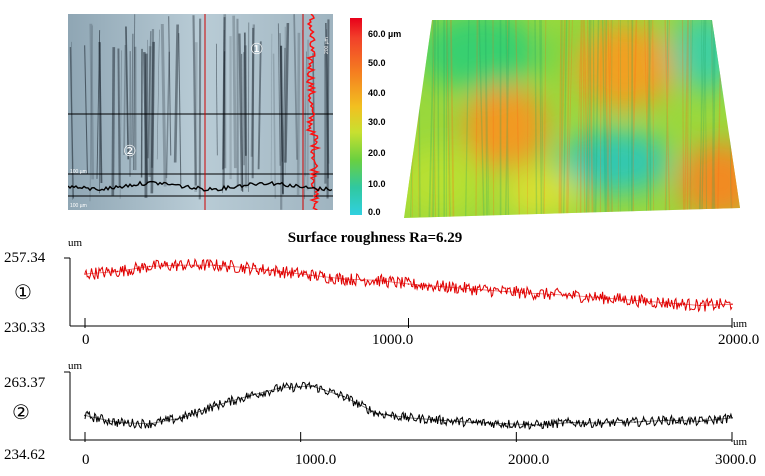 The width and height of the screenshot is (765, 476). I want to click on chart1-y-unit: um, so click(75, 243).